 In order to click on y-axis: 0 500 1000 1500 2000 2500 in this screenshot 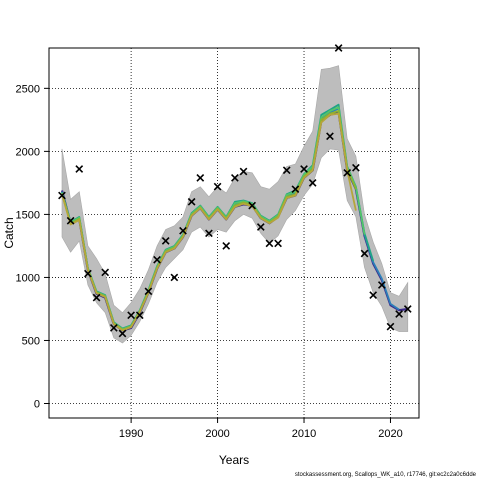, I will do `click(32, 247)`.